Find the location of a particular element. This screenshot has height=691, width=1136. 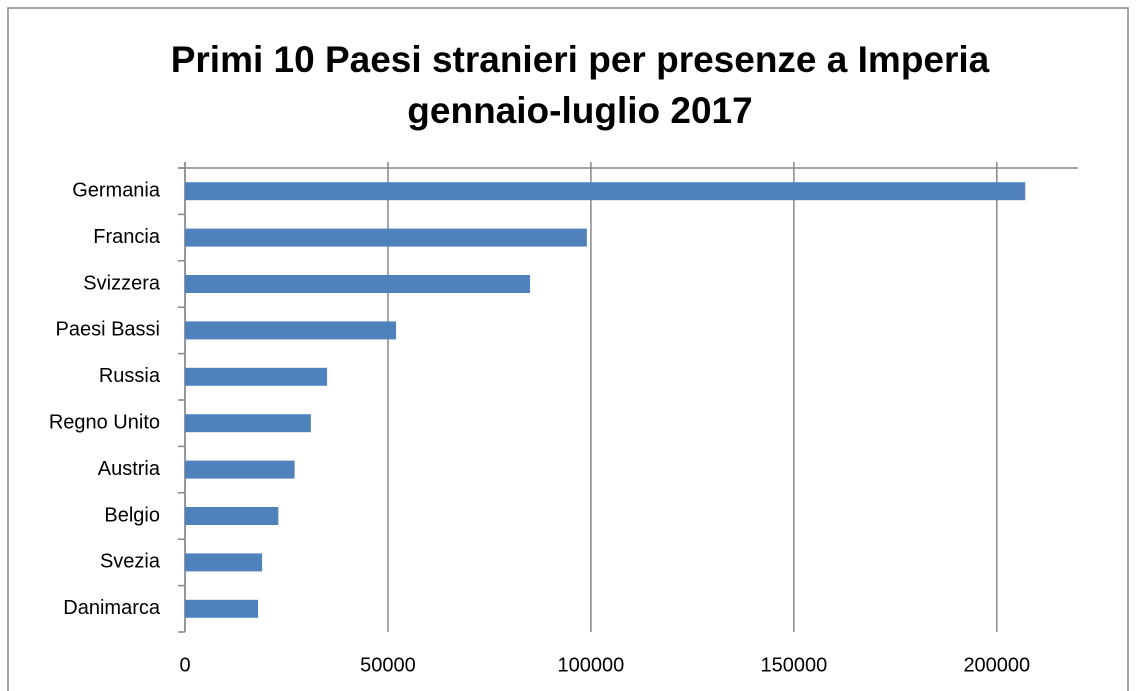

y-tick-label: Regno Unito is located at coordinates (104, 422).